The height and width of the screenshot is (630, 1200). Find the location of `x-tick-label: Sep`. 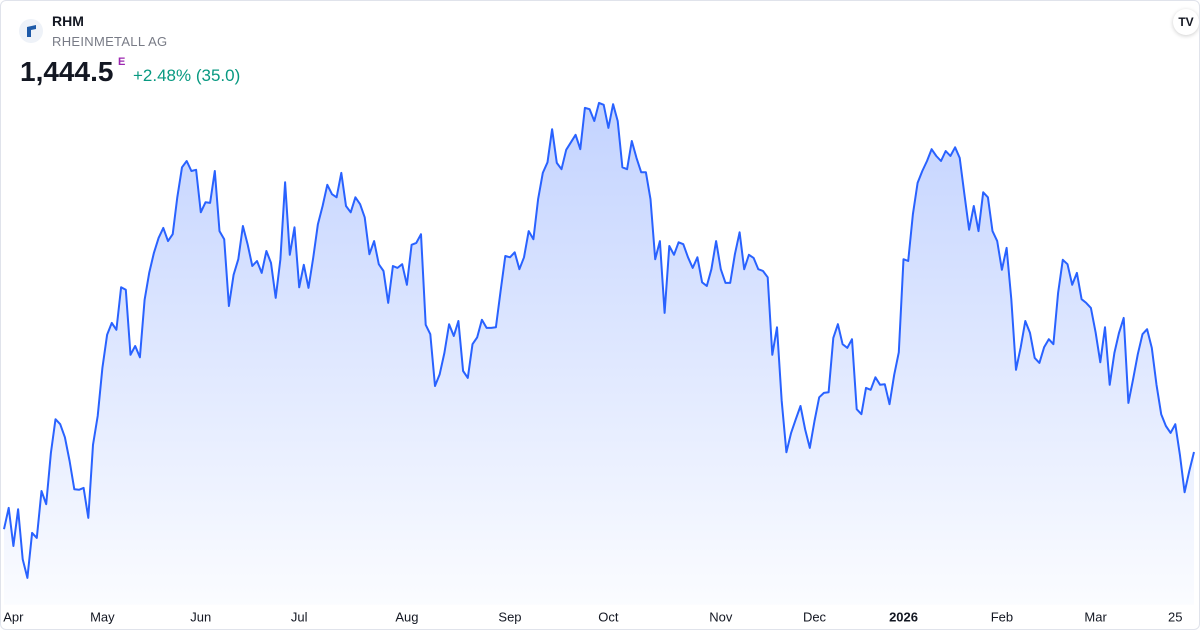

x-tick-label: Sep is located at coordinates (509, 616).